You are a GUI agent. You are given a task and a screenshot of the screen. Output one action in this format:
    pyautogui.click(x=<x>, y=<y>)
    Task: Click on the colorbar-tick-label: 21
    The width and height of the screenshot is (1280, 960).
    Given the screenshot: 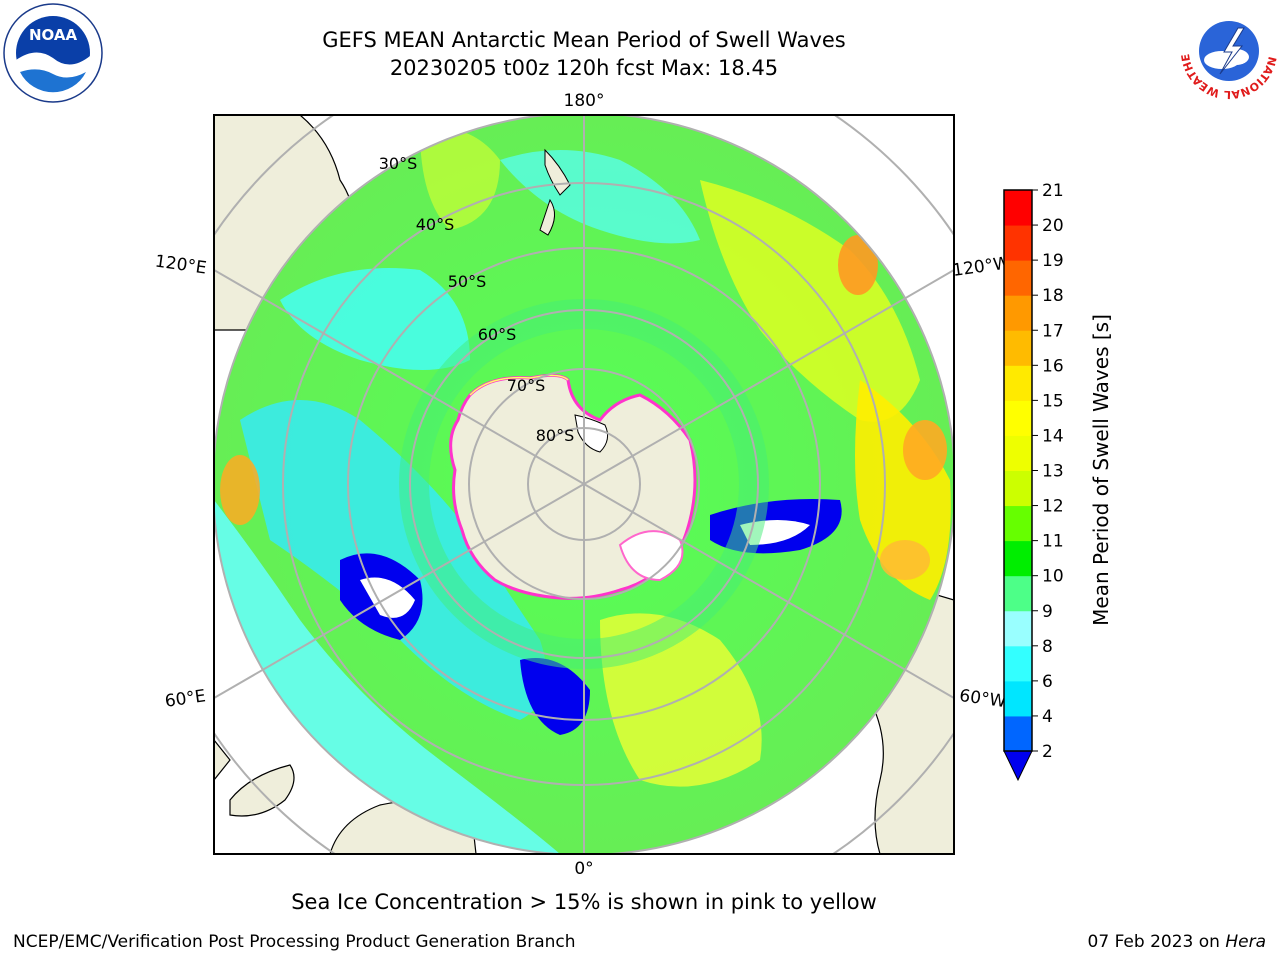 What is the action you would take?
    pyautogui.click(x=1053, y=191)
    